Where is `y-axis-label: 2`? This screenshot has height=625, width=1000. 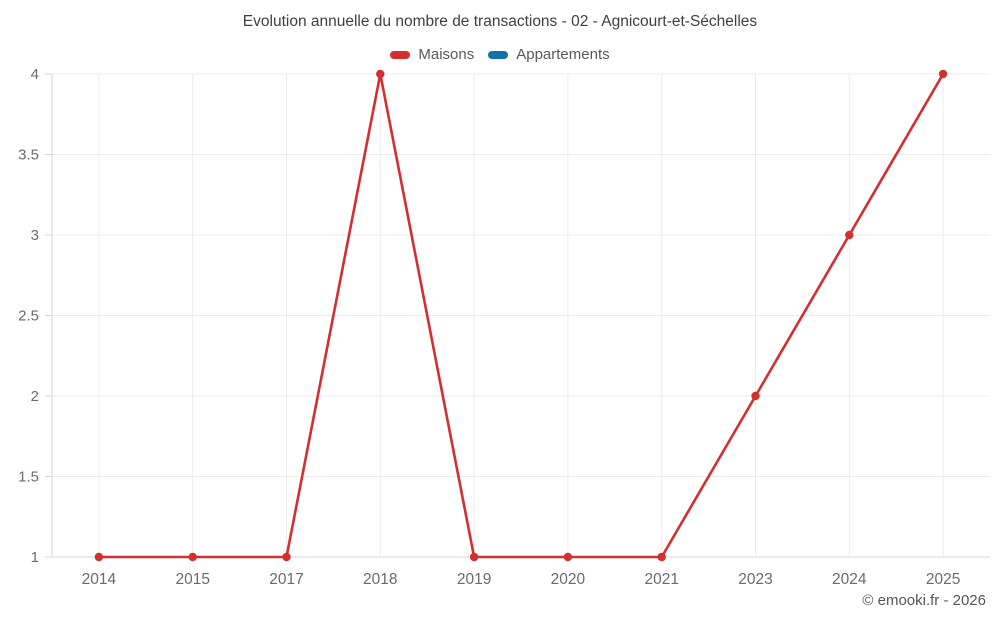
y-axis-label: 2 is located at coordinates (35, 396).